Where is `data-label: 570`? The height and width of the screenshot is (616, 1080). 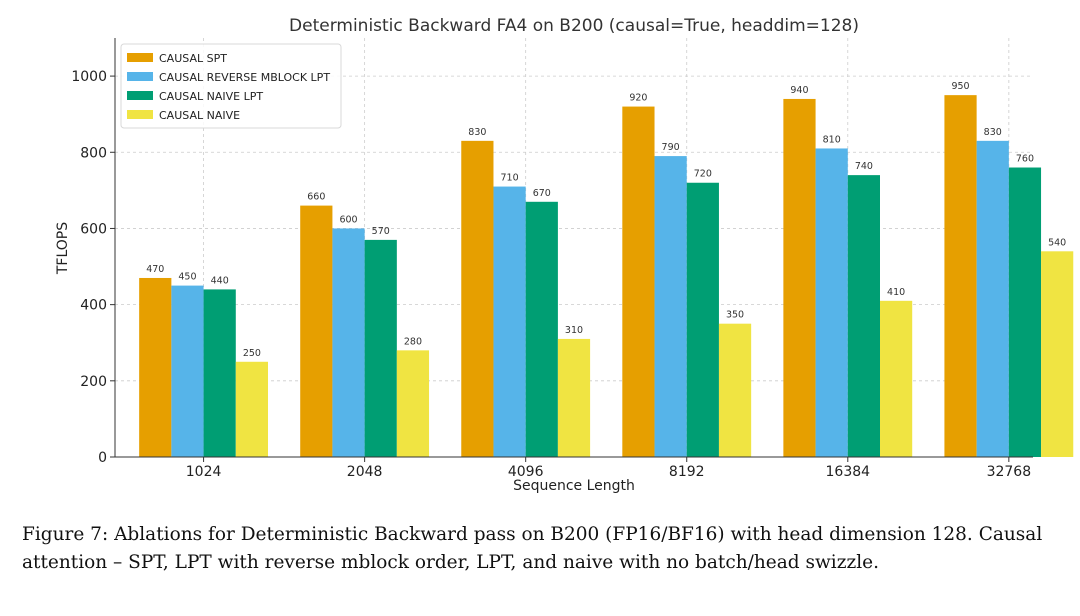 data-label: 570 is located at coordinates (381, 231).